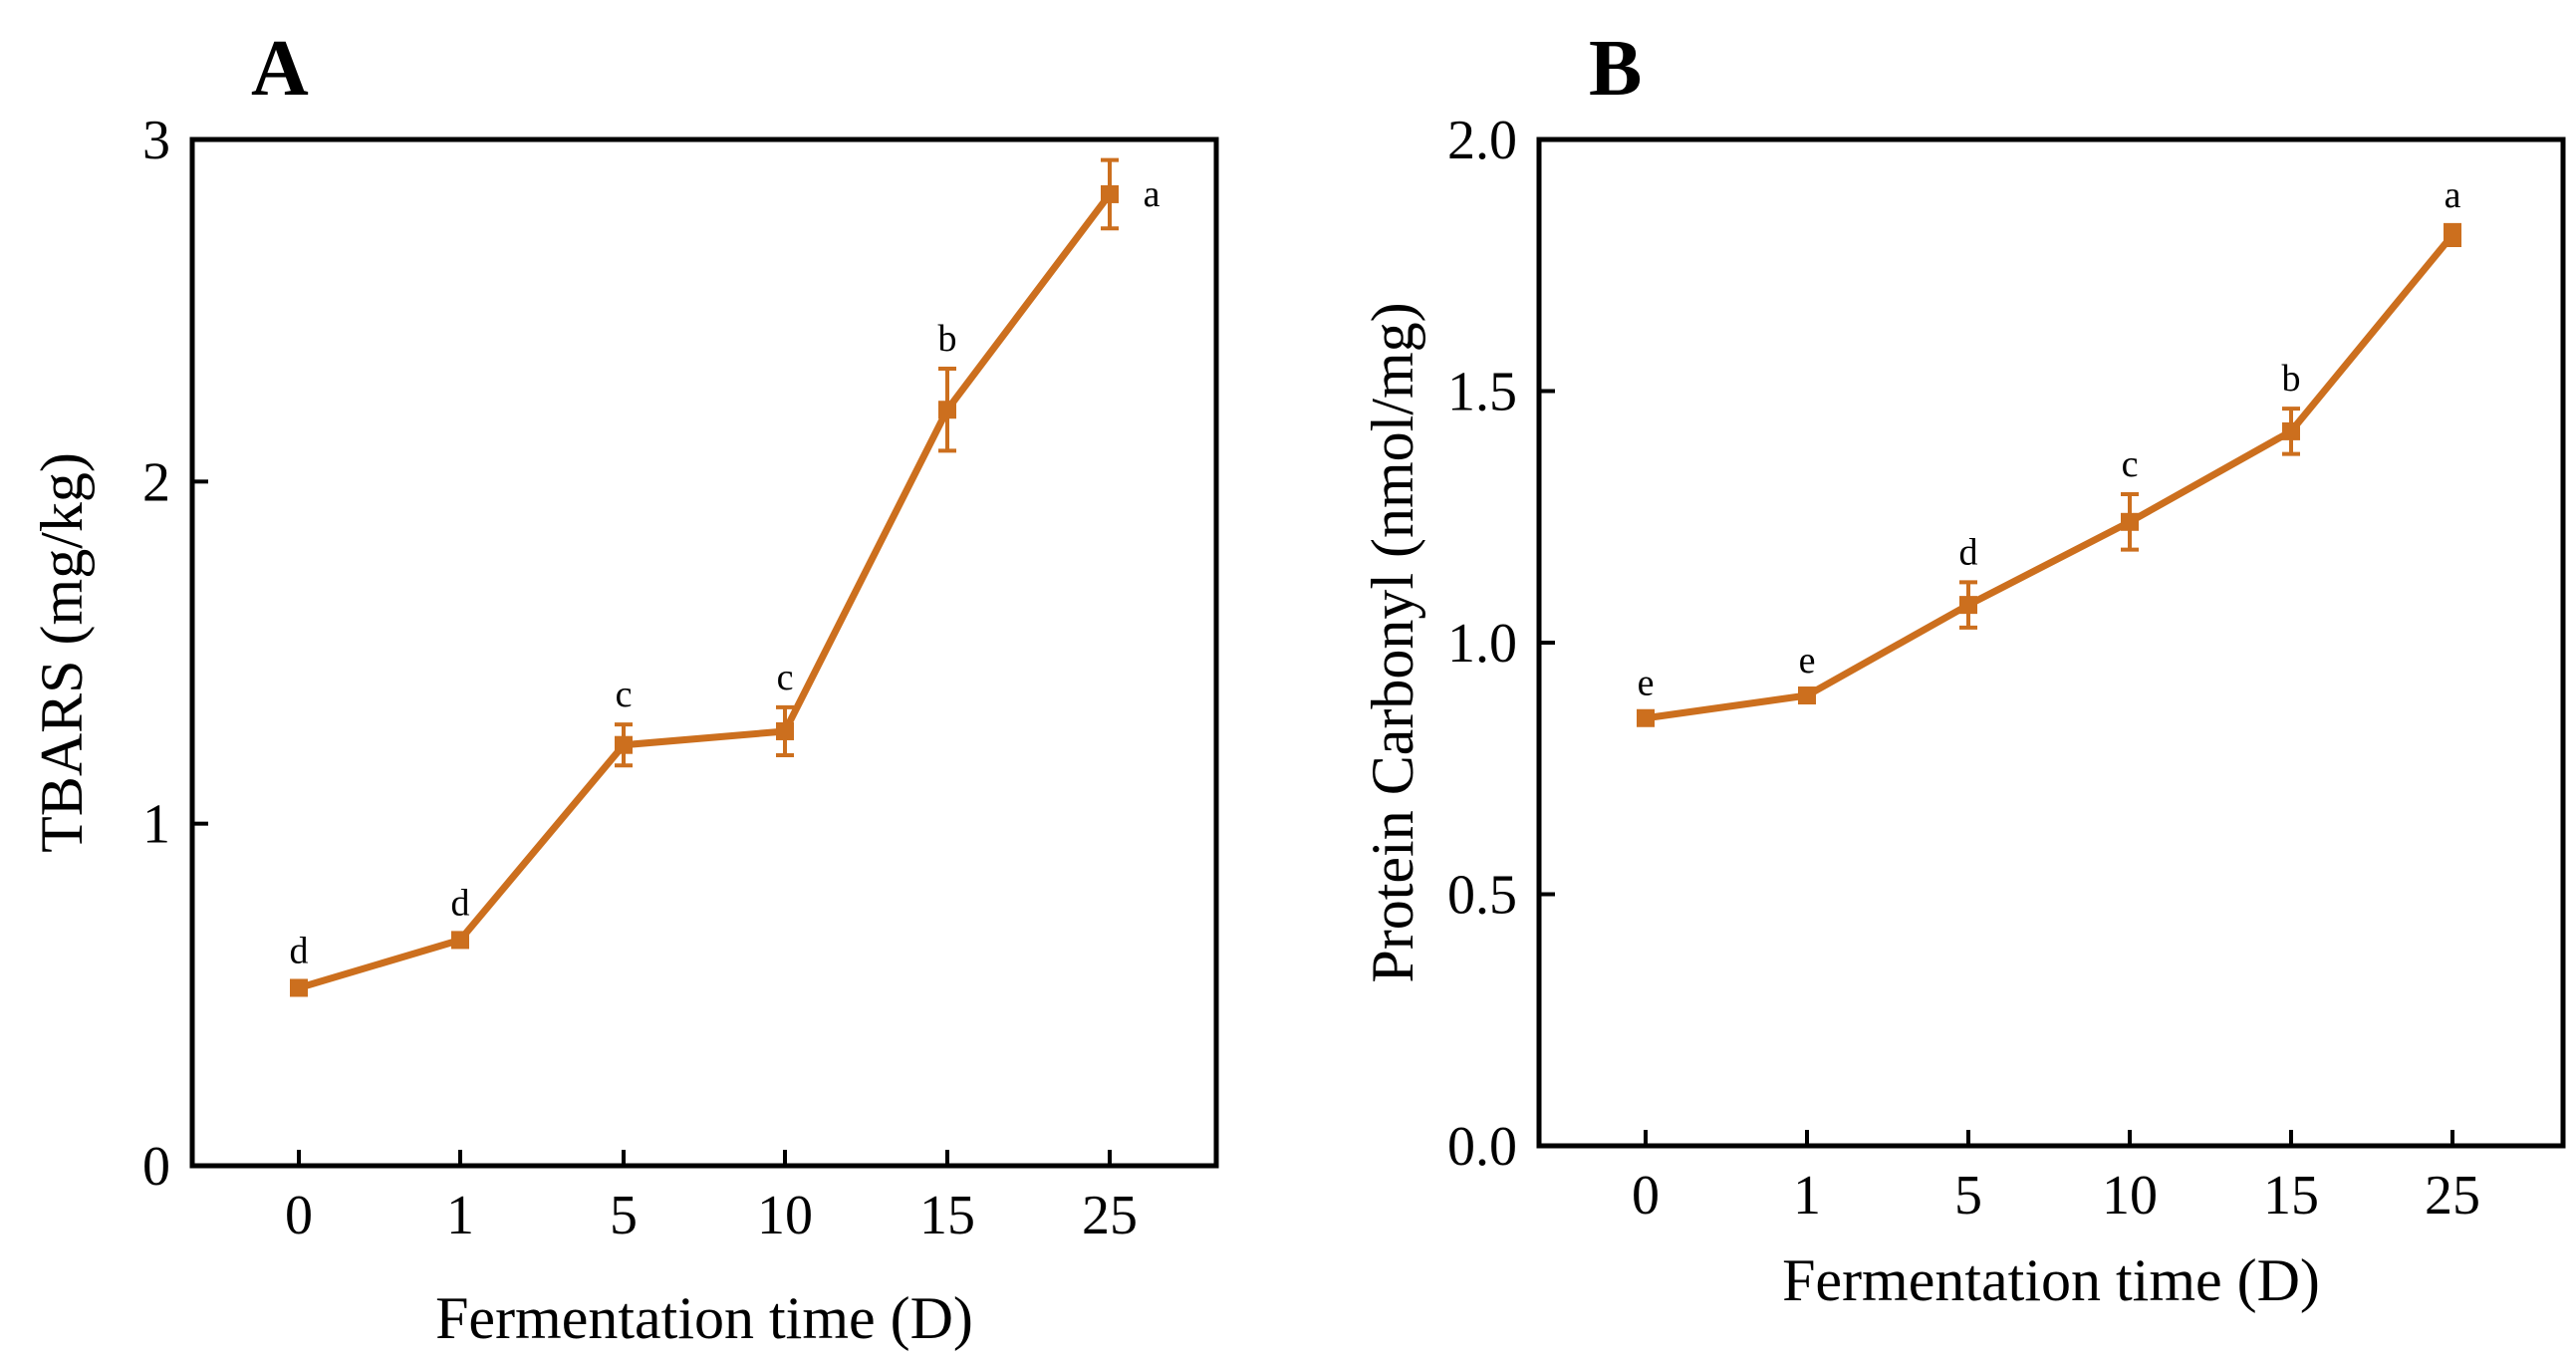 Image resolution: width=2576 pixels, height=1368 pixels. What do you see at coordinates (2056, 1178) in the screenshot?
I see `panel-b-x-axis: 0 1 5 10 15 25` at bounding box center [2056, 1178].